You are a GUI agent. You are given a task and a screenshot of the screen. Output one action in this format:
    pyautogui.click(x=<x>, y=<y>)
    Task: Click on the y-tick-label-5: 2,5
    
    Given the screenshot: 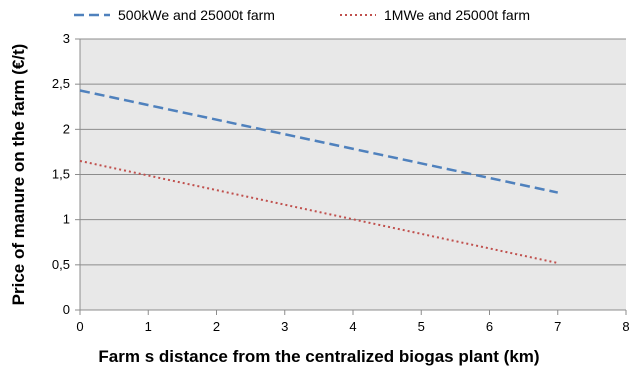 What is the action you would take?
    pyautogui.click(x=61, y=83)
    